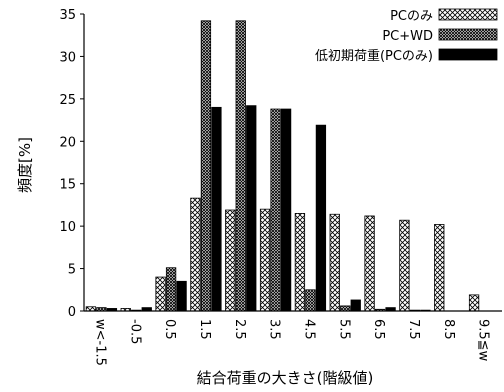 This screenshot has height=392, width=504. What do you see at coordinates (308, 329) in the screenshot?
I see `x-tick-label: 4.5` at bounding box center [308, 329].